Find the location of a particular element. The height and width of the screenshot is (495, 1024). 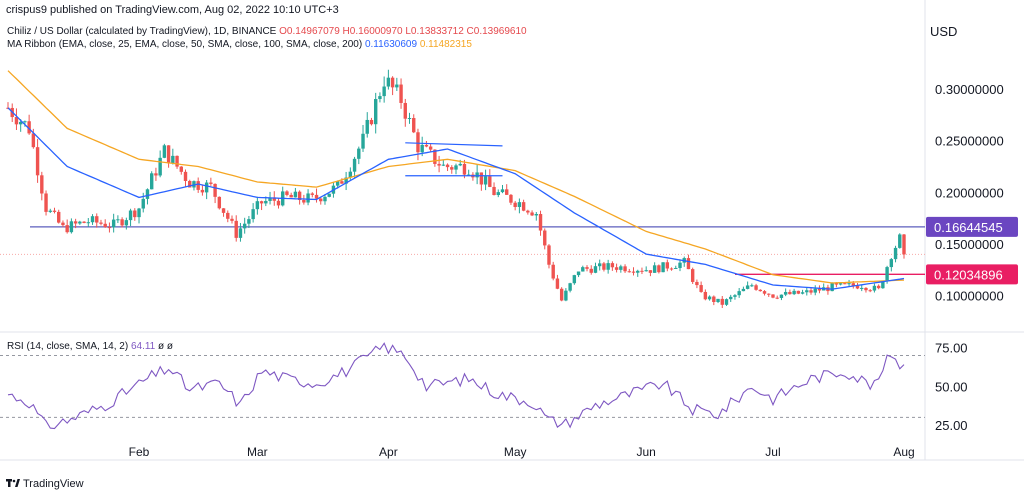

x-tick-label: Apr is located at coordinates (388, 452).